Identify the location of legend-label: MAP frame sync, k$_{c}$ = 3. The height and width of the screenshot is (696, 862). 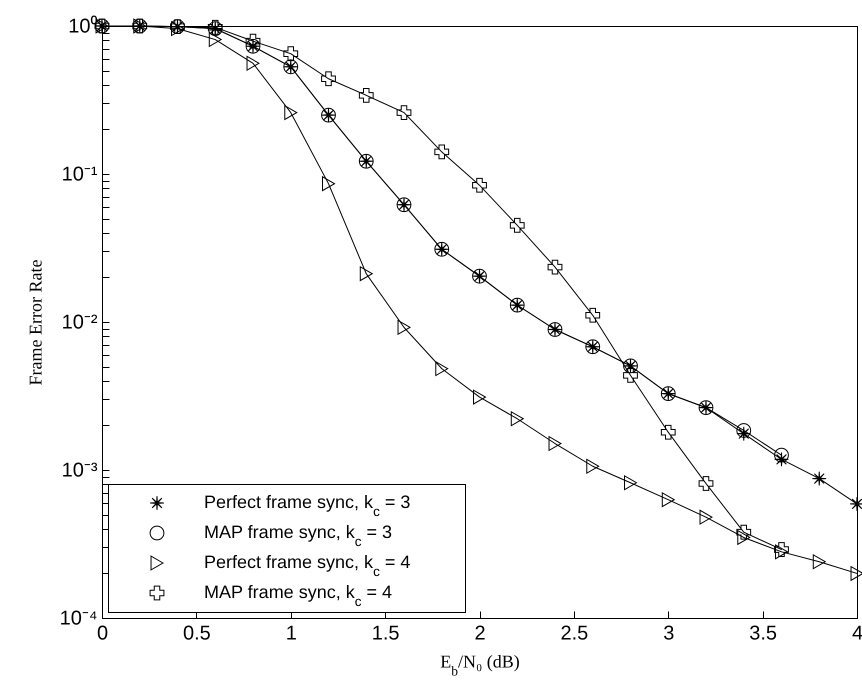
(298, 535).